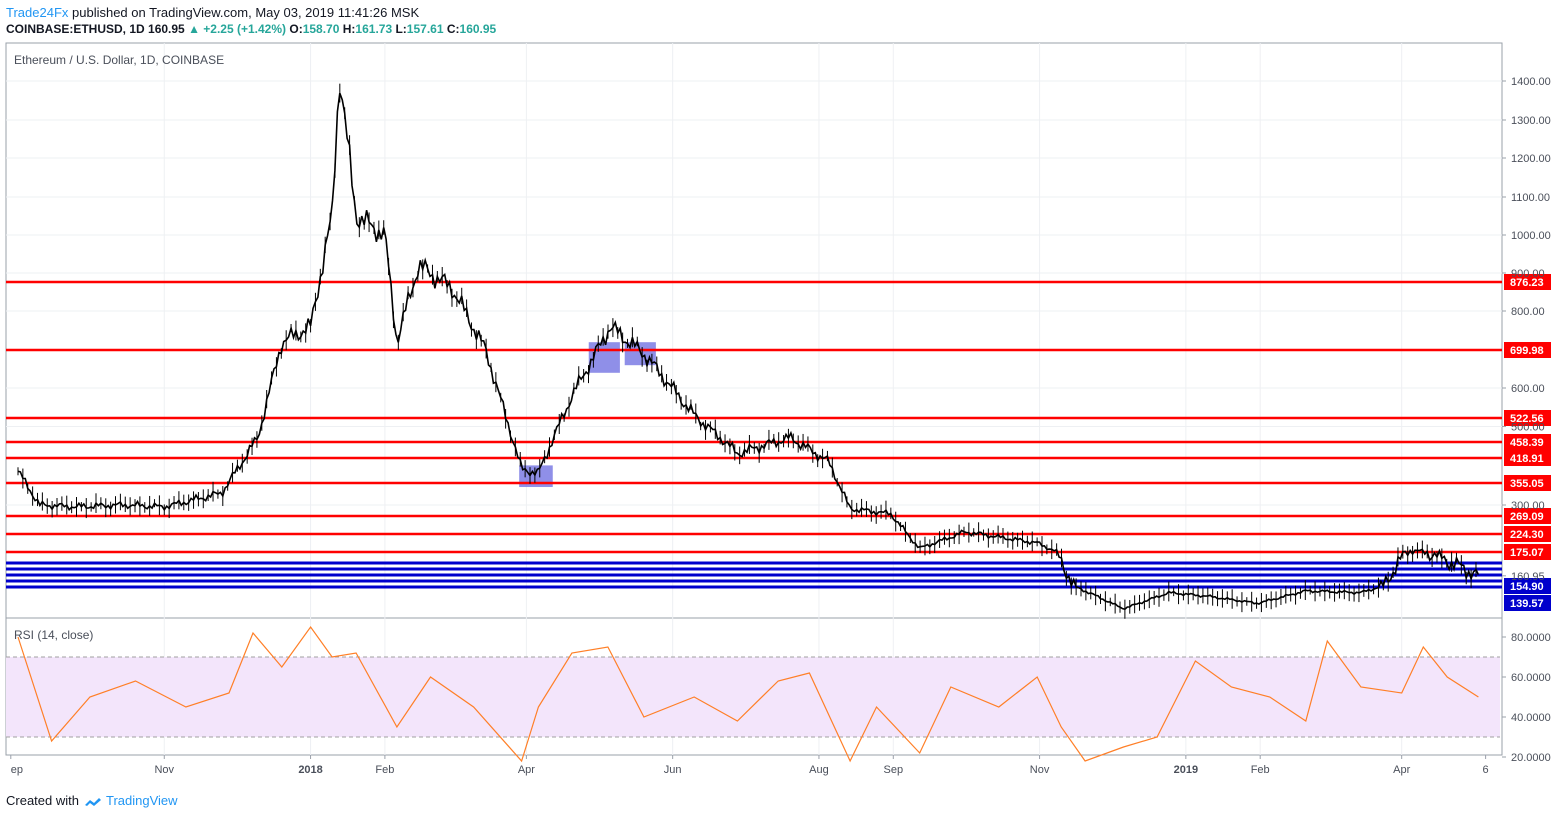 The image size is (1565, 819). I want to click on time-tick-label: 6, so click(1486, 770).